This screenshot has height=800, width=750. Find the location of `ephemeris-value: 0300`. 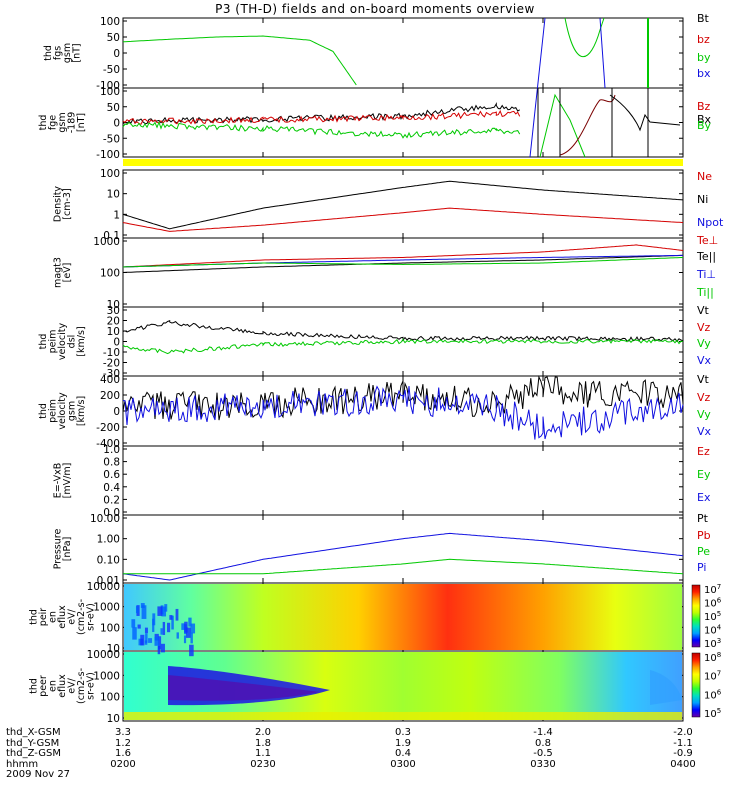

ephemeris-value: 0300 is located at coordinates (403, 764).